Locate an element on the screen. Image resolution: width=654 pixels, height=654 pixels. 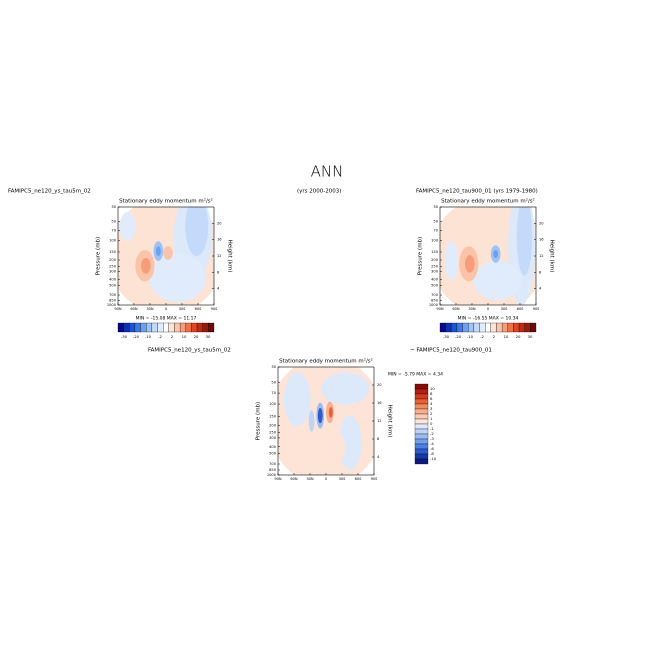
colorbar-label: 0 is located at coordinates (431, 423).